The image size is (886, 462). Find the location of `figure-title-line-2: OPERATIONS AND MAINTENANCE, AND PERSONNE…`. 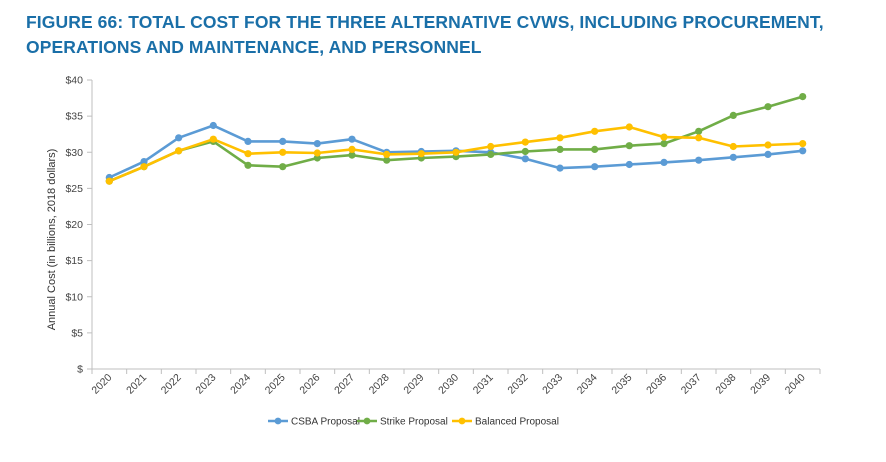

figure-title-line-2: OPERATIONS AND MAINTENANCE, AND PERSONNE… is located at coordinates (254, 47).